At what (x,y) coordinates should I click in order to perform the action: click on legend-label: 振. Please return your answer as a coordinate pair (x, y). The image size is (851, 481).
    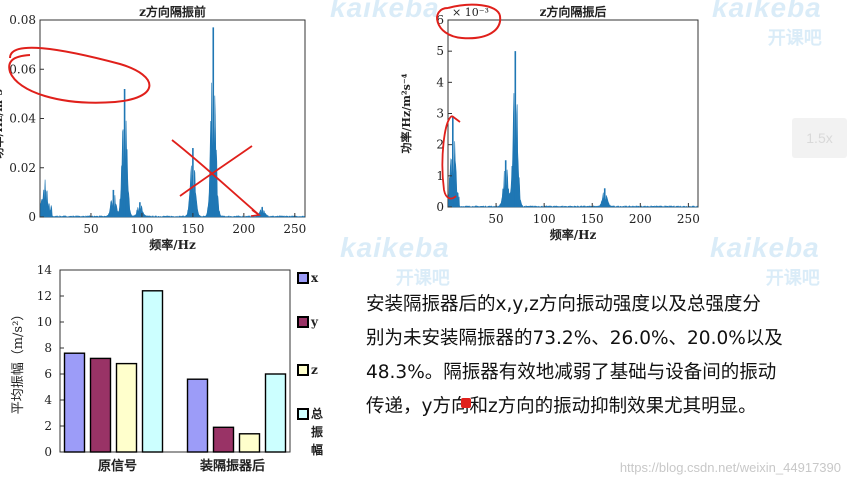
    Looking at the image, I should click on (317, 431).